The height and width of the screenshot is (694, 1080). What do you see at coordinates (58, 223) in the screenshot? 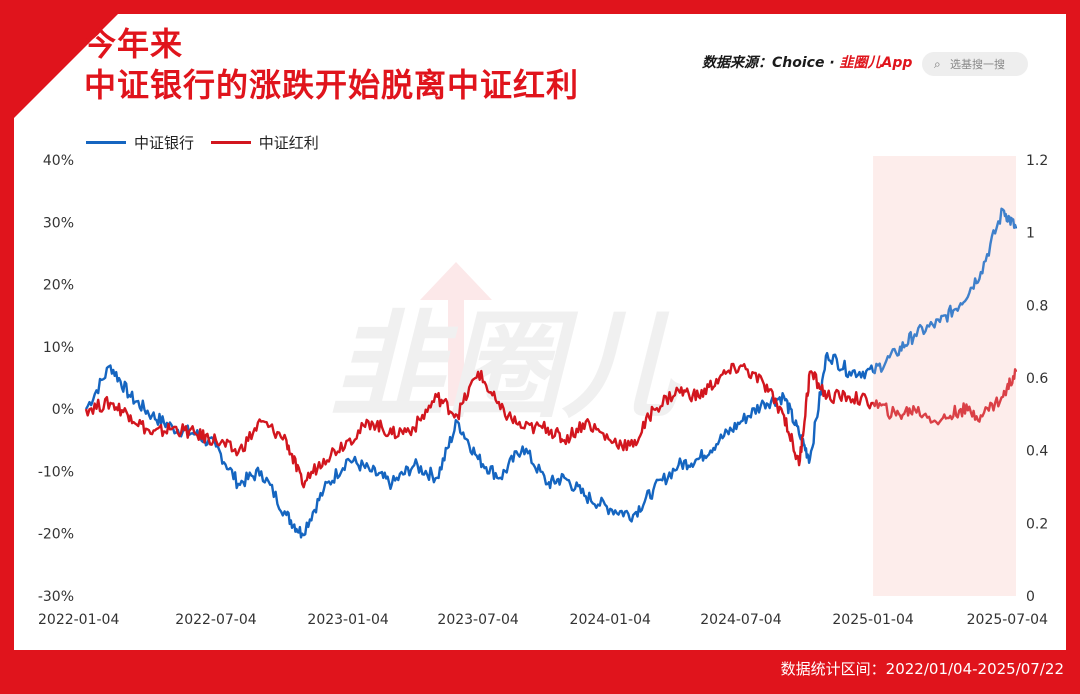
I see `left-tick-label: 30%` at bounding box center [58, 223].